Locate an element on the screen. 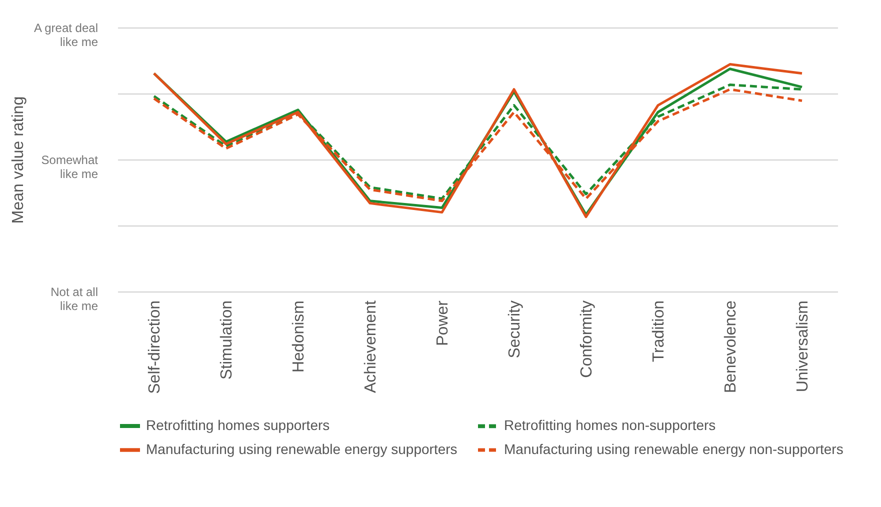  text: A great deal like me is located at coordinates (66, 35).